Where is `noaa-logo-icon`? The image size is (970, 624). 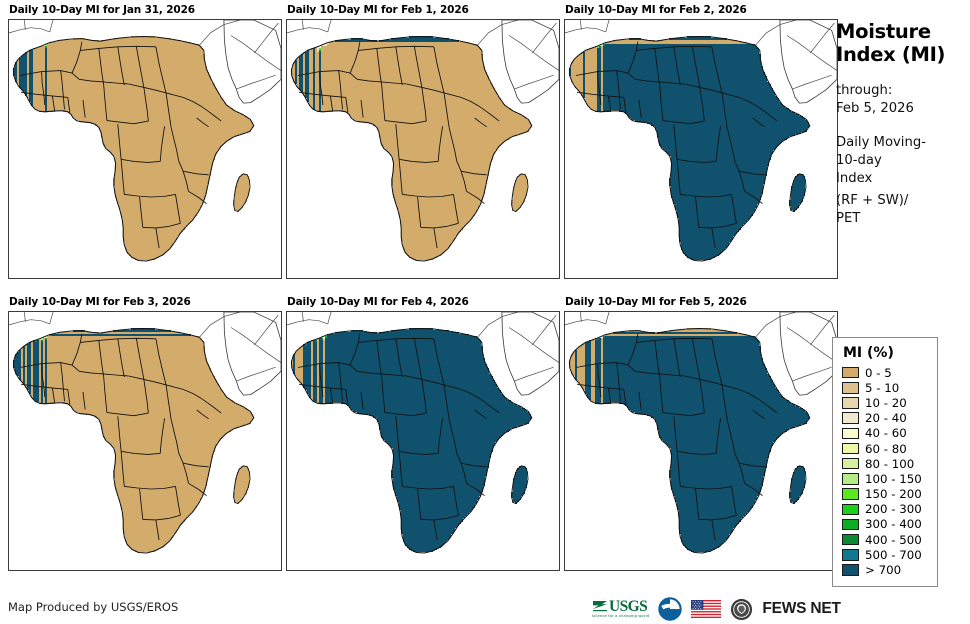
noaa-logo-icon is located at coordinates (670, 609).